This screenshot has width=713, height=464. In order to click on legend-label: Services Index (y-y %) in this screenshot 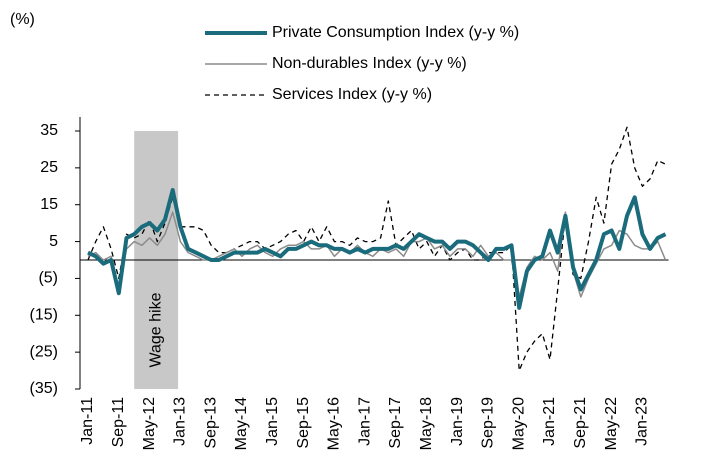, I will do `click(352, 94)`.